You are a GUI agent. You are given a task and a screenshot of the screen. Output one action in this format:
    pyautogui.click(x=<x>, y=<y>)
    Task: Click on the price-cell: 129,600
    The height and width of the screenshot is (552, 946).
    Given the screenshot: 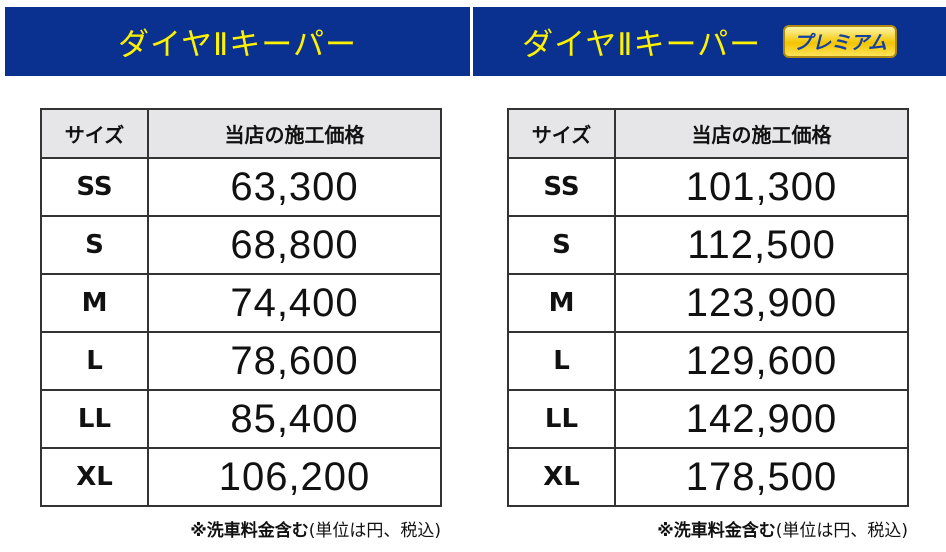 What is the action you would take?
    pyautogui.click(x=761, y=361)
    